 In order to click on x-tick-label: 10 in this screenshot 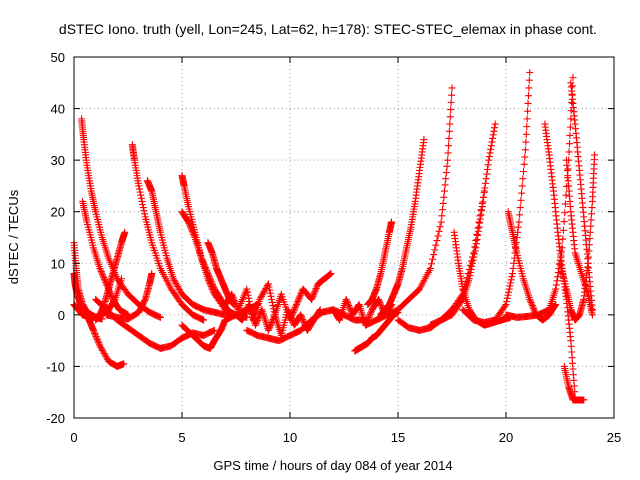, I will do `click(290, 437)`.